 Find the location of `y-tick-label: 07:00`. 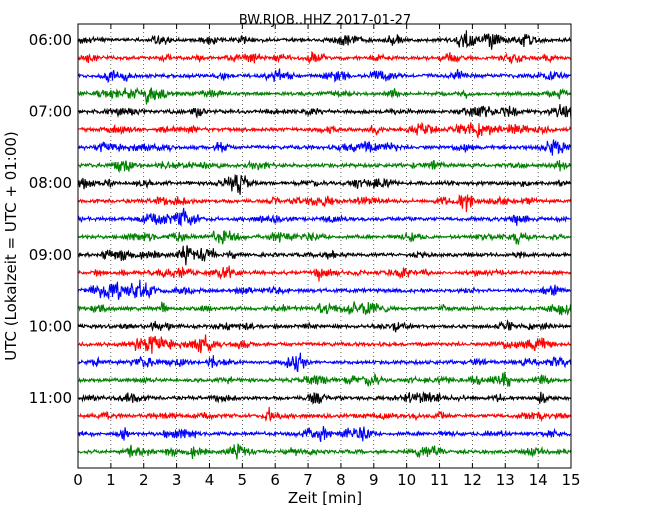

y-tick-label: 07:00 is located at coordinates (50, 112).